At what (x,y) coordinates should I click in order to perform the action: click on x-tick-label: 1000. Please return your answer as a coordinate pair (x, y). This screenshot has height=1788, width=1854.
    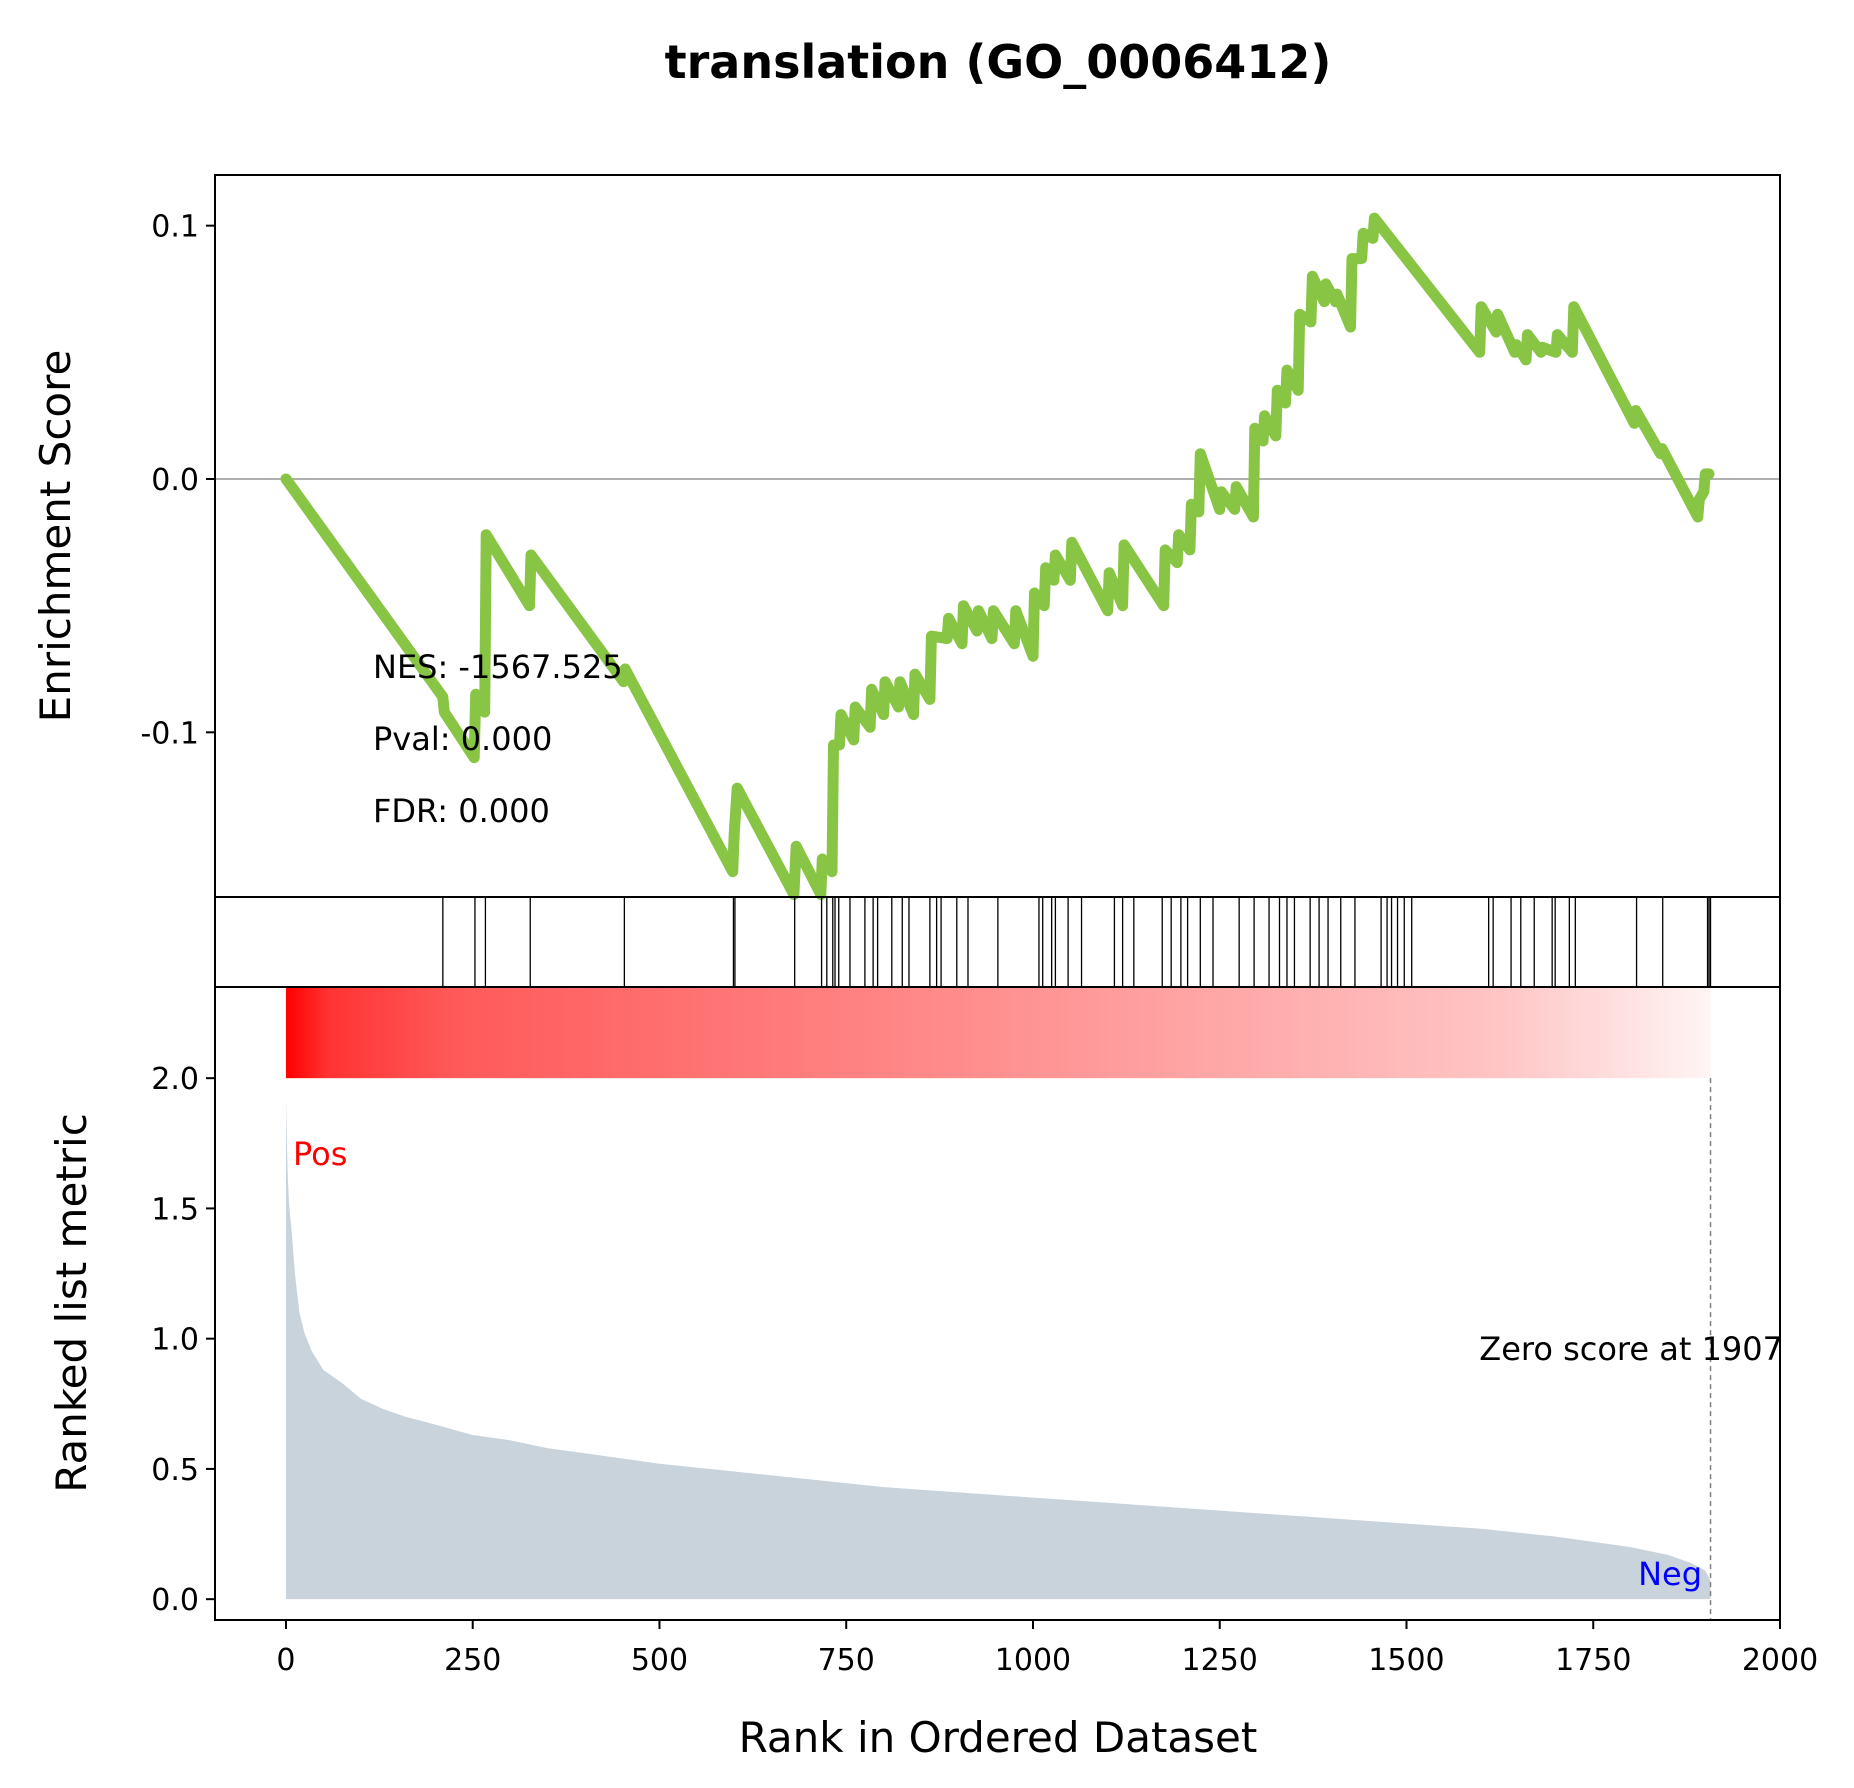
    Looking at the image, I should click on (1033, 1660).